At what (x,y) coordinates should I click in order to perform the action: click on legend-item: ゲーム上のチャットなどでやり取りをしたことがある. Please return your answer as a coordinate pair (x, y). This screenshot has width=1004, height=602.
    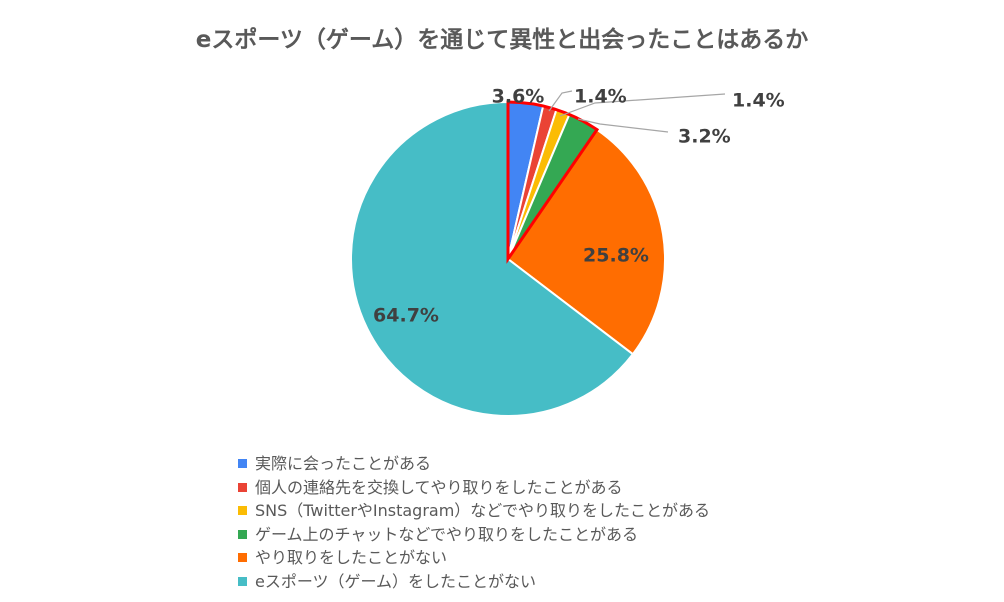
    Looking at the image, I should click on (474, 535).